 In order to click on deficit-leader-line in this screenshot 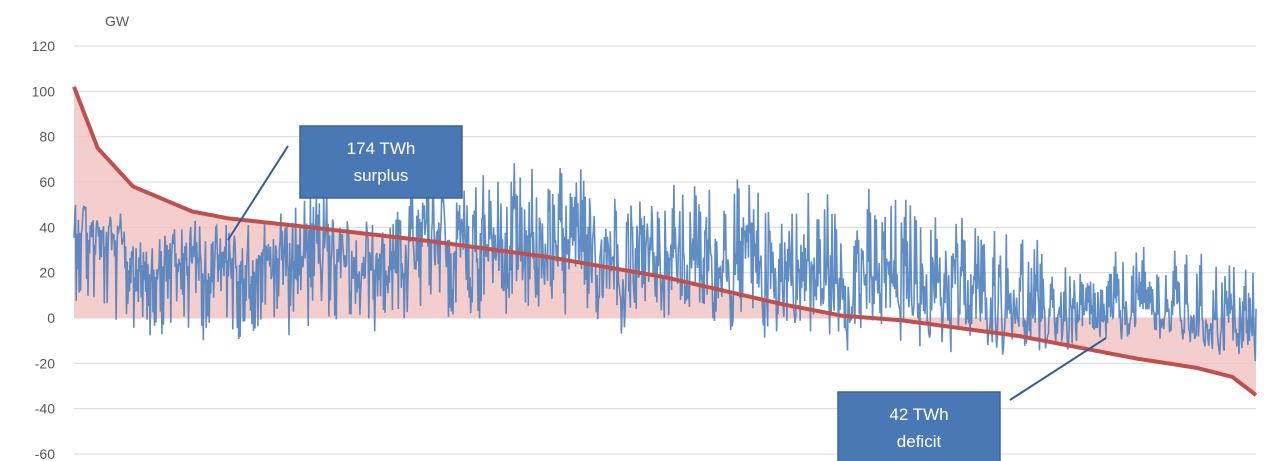, I will do `click(1058, 369)`.